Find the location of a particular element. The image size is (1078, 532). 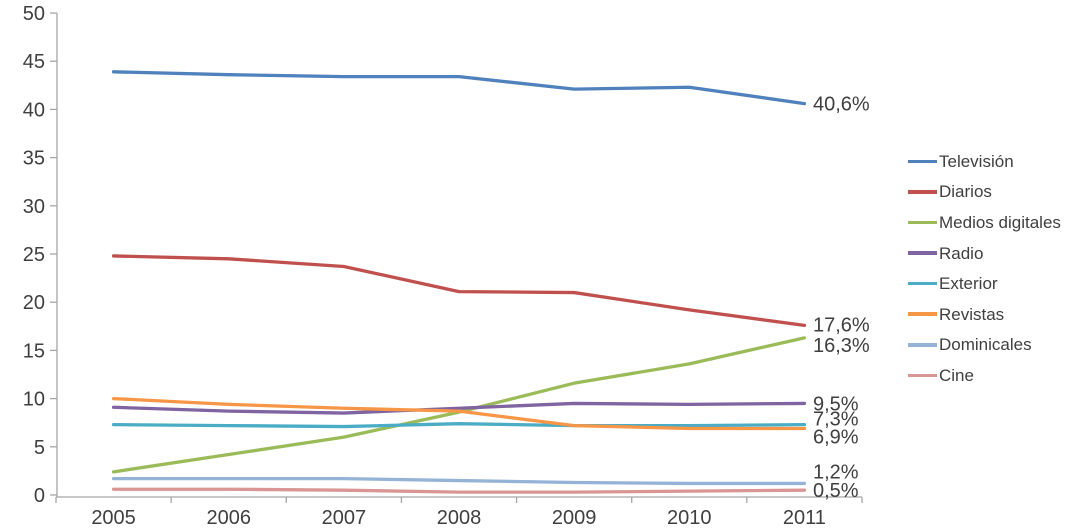

y-tick-label: 50 is located at coordinates (34, 14).